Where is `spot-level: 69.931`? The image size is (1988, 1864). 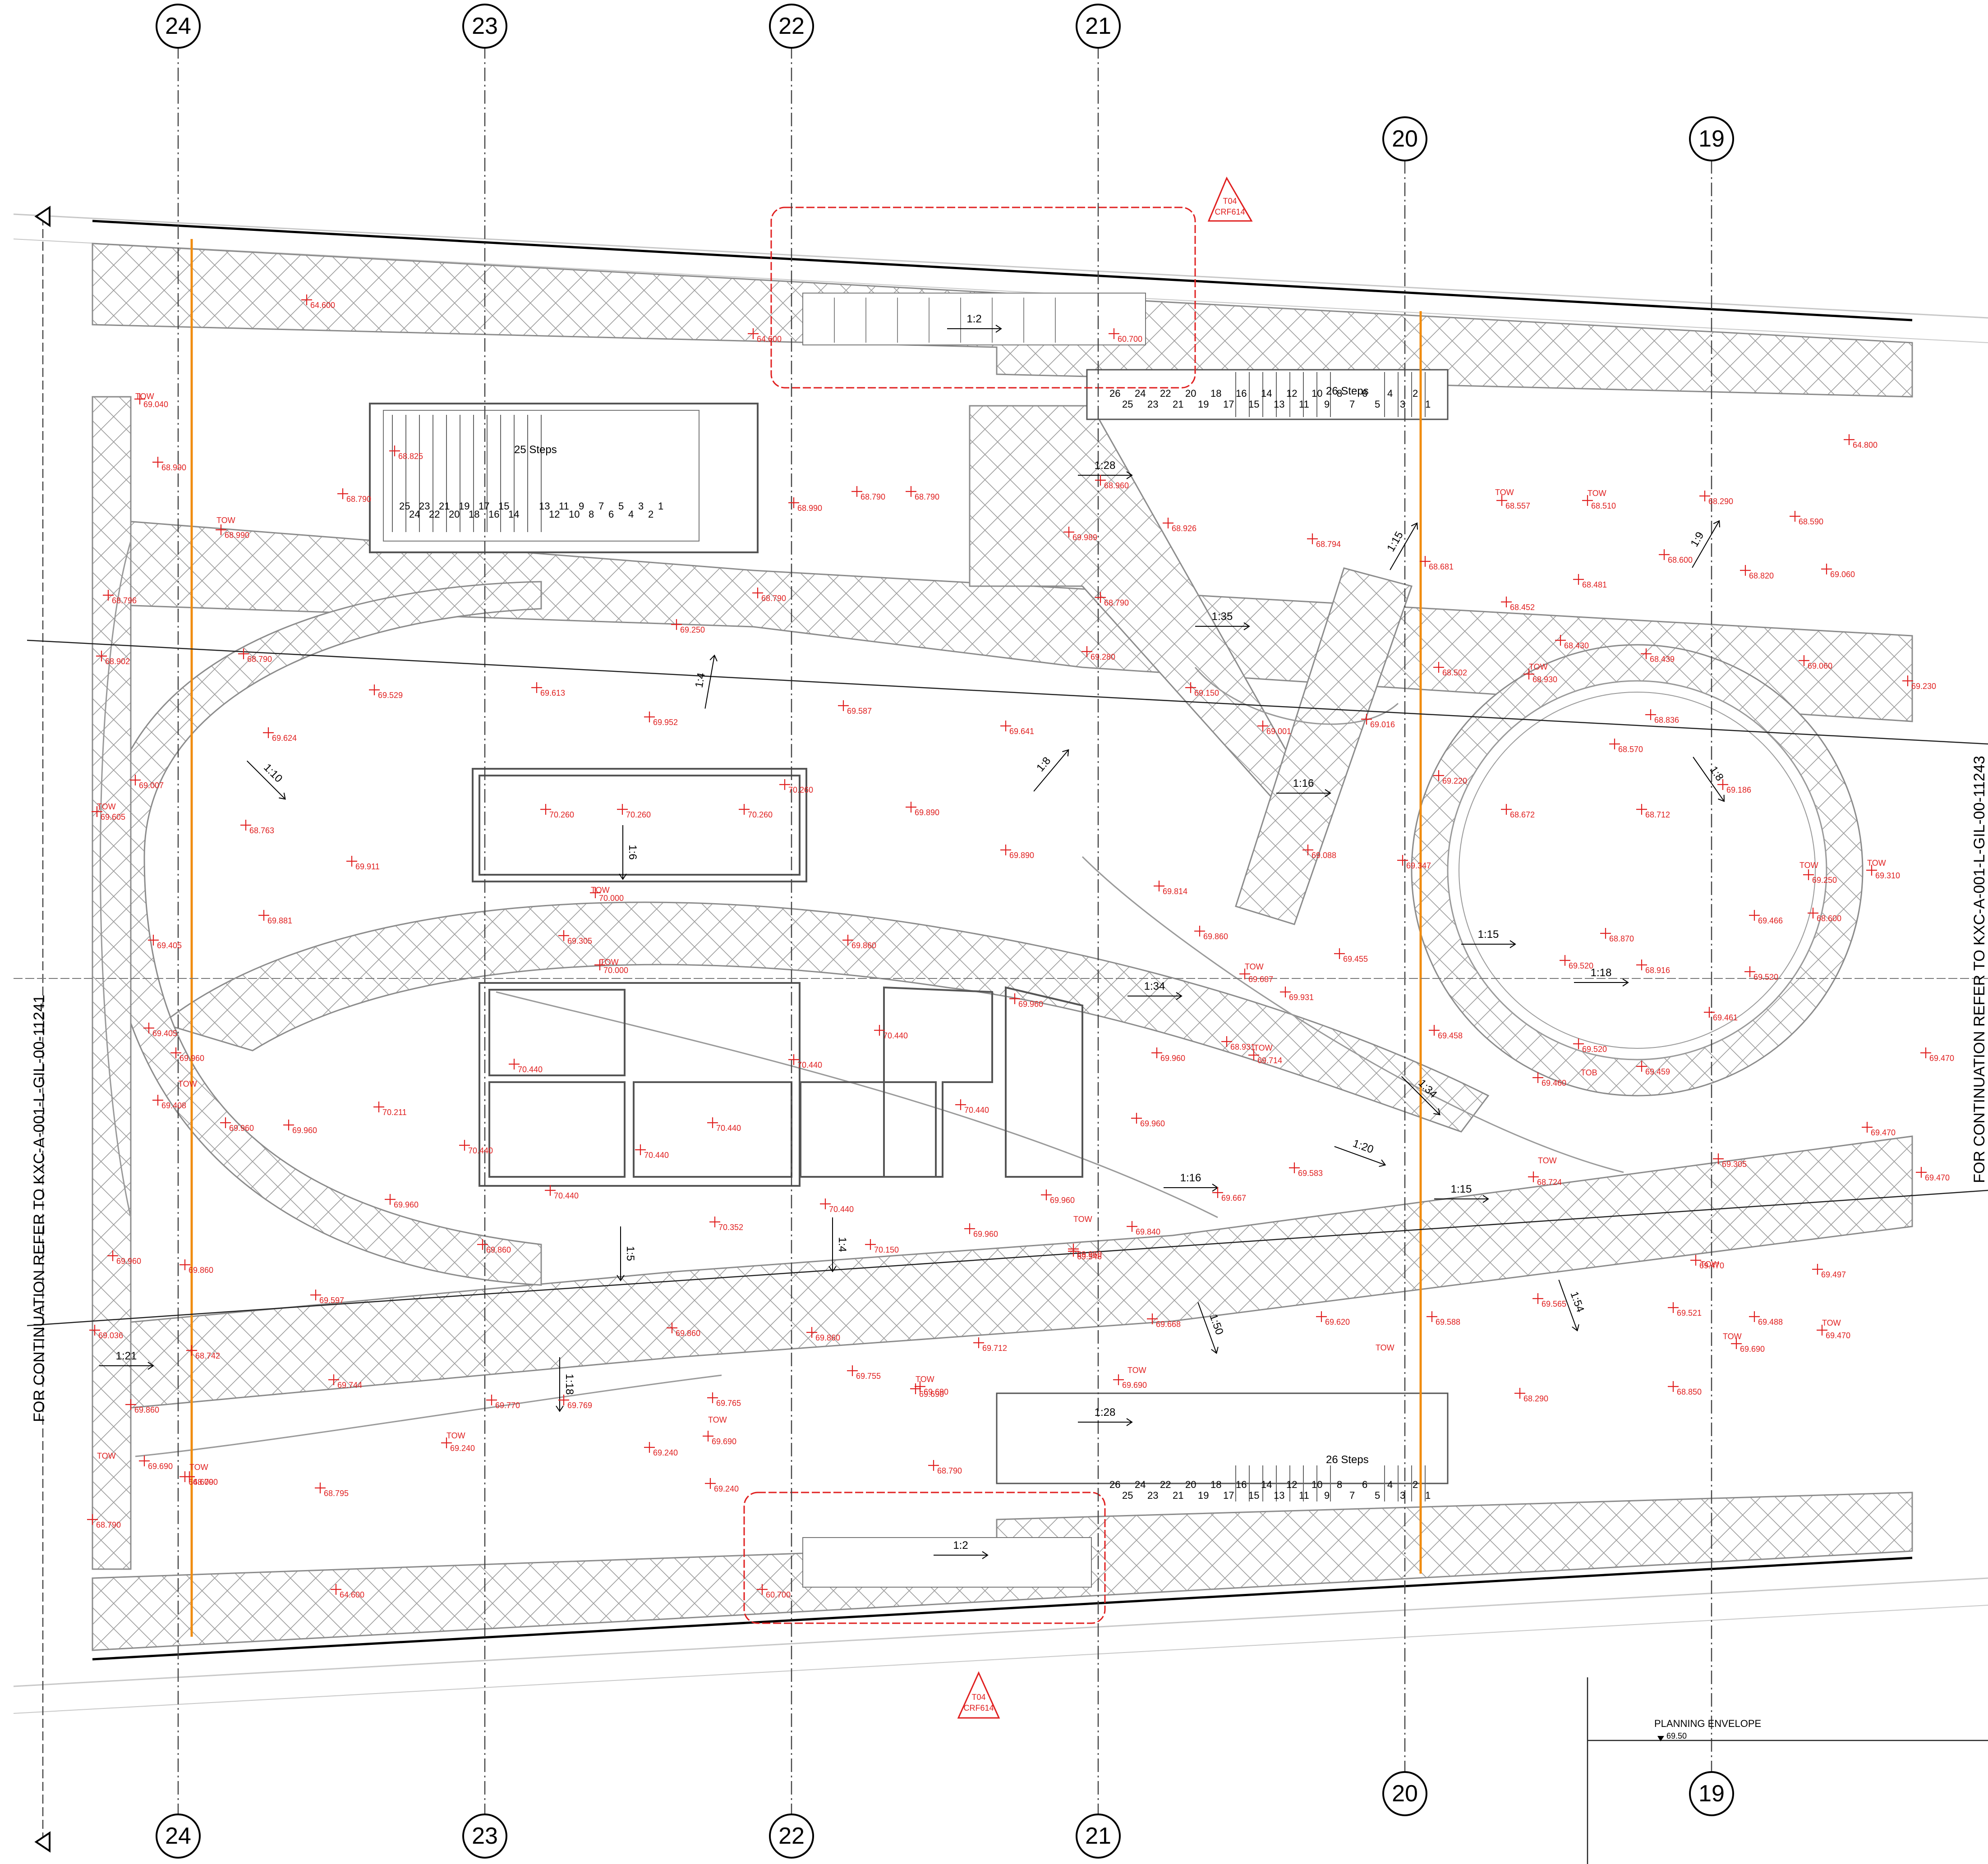
spot-level: 69.931 is located at coordinates (1297, 994).